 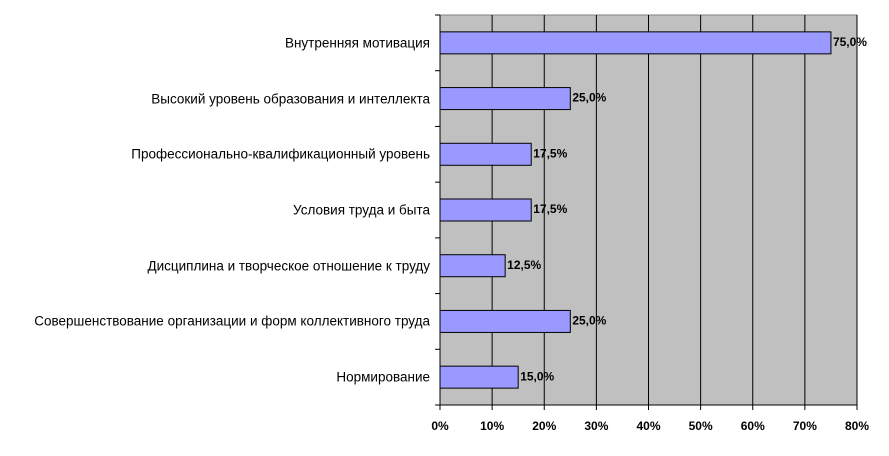 I want to click on x-tick-label: 30%, so click(x=596, y=426).